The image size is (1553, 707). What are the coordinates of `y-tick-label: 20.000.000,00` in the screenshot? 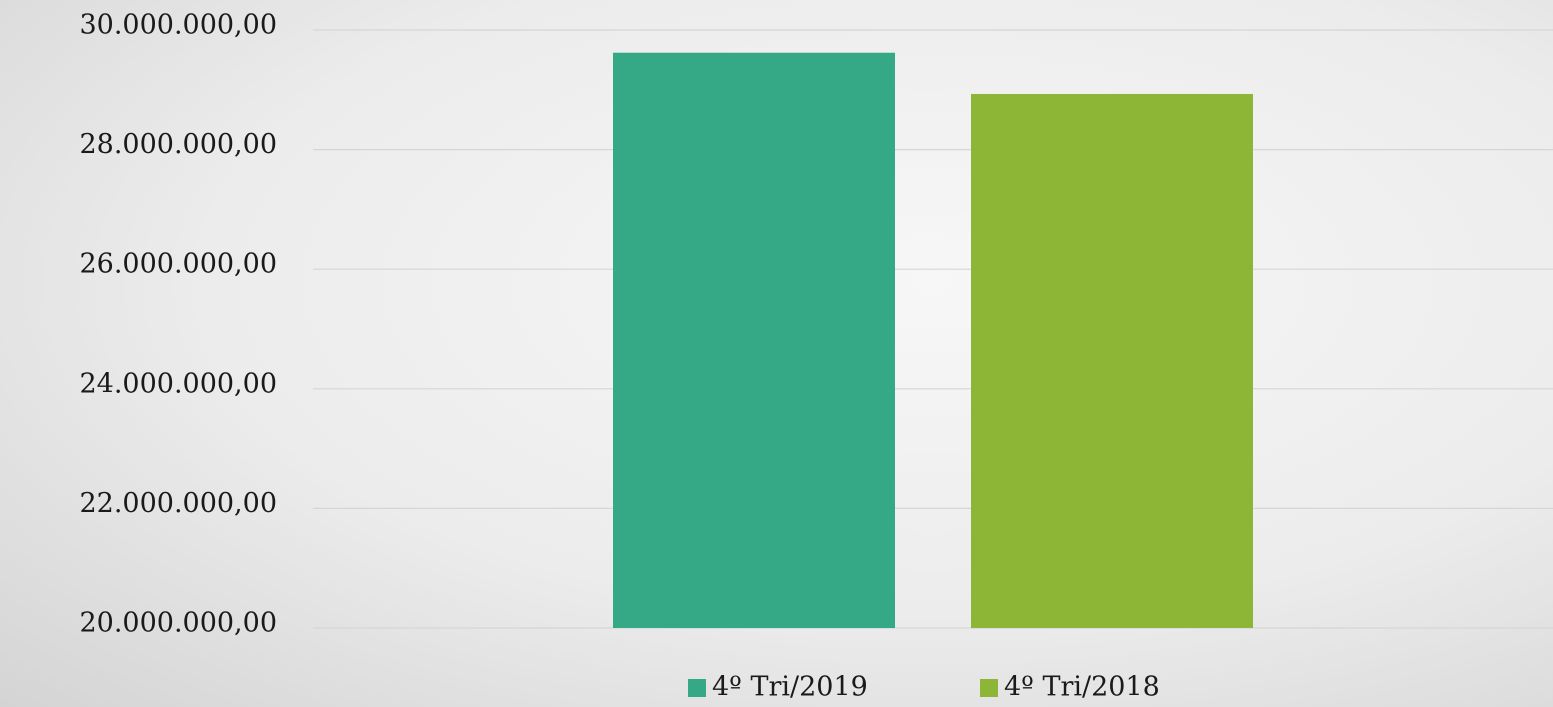 It's located at (178, 623).